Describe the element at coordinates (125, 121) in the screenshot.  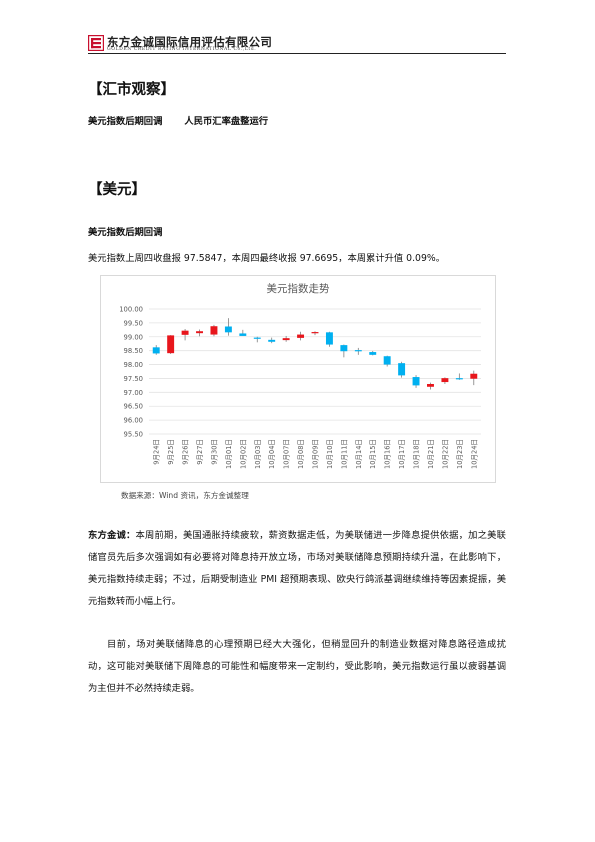
I see `subheading-usd: 美元指数后期回调` at that location.